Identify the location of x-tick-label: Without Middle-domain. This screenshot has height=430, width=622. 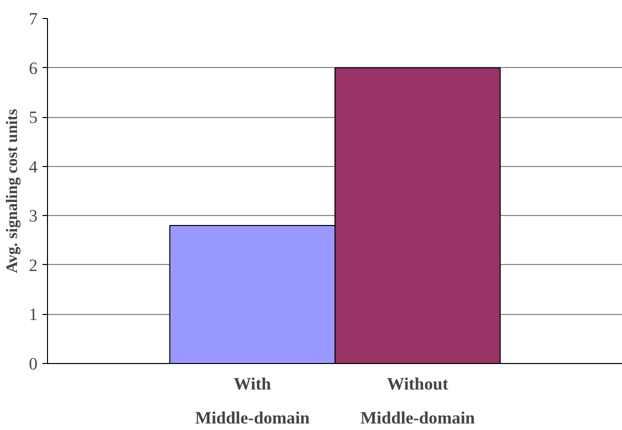
(418, 401).